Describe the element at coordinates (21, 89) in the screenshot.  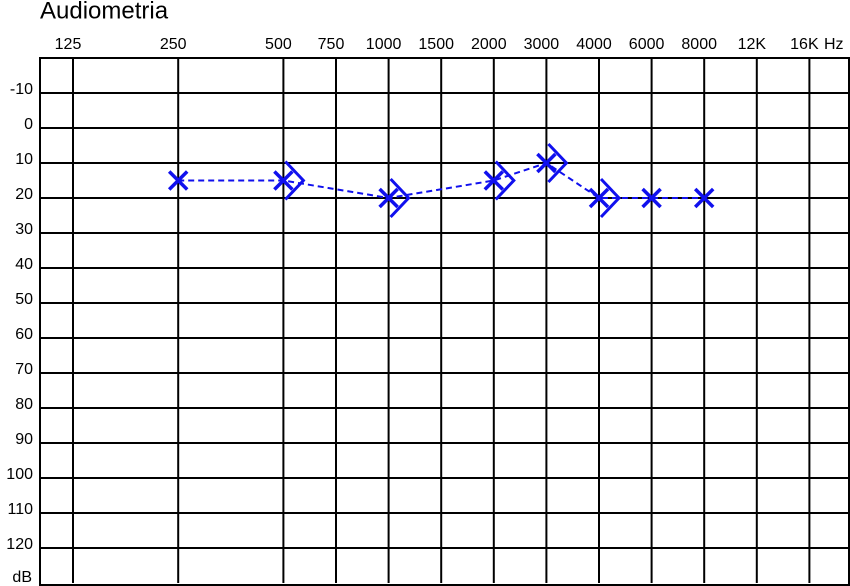
I see `y-tick-label: -10` at that location.